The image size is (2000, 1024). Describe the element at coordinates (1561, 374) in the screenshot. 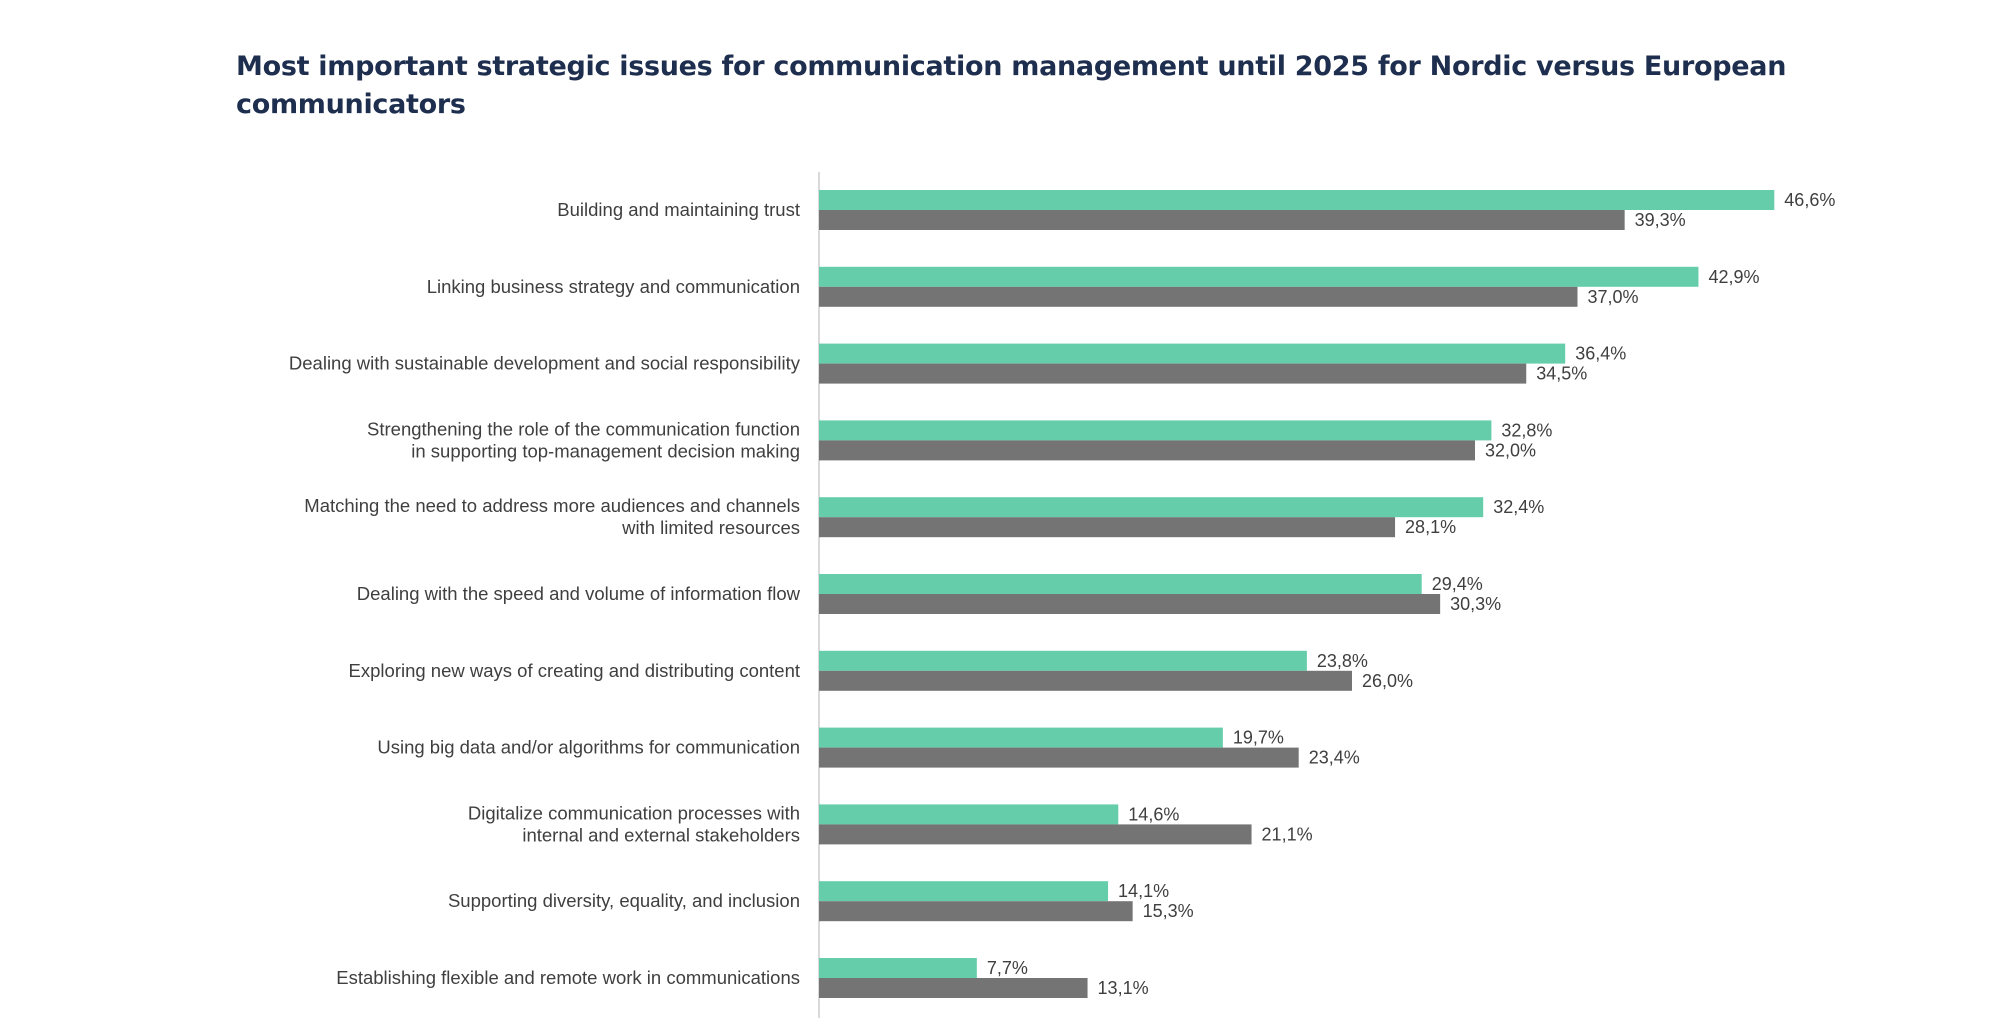

I see `data-label: 34,5%` at that location.